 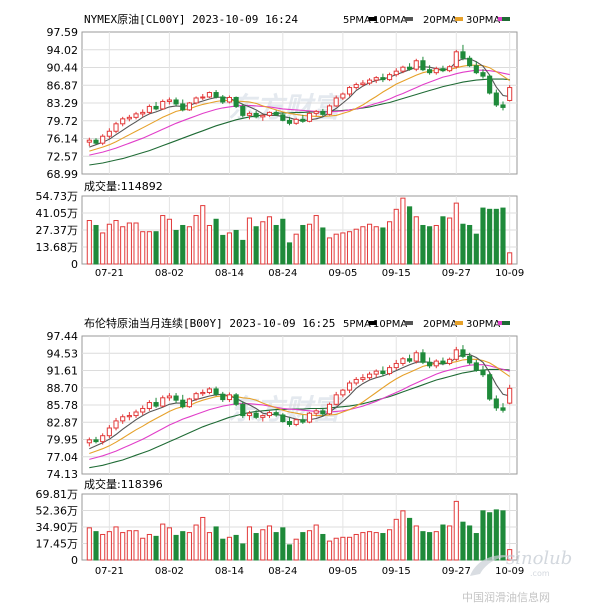 I want to click on x-tick-label: 08-24, so click(x=282, y=273).